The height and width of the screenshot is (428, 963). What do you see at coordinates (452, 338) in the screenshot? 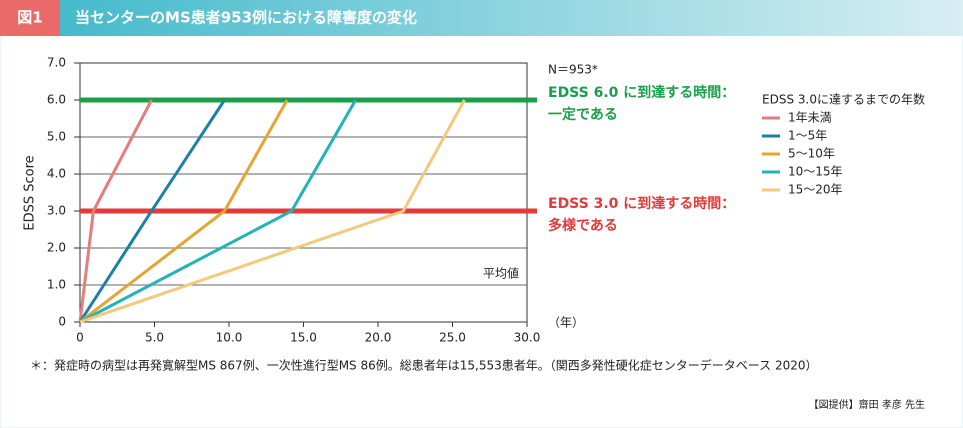
I see `x-tick-label: 25.0` at bounding box center [452, 338].